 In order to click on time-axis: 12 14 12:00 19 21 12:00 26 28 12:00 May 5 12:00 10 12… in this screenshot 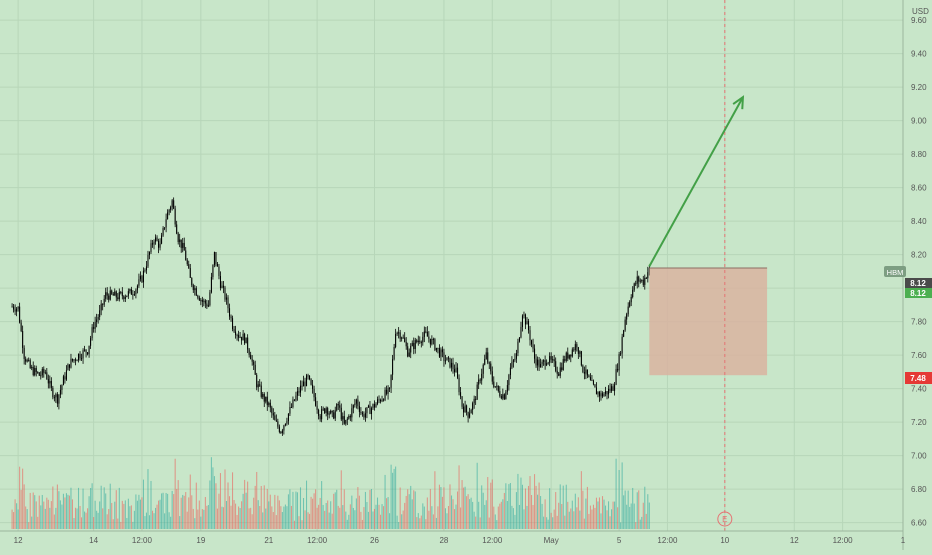, I will do `click(460, 540)`.